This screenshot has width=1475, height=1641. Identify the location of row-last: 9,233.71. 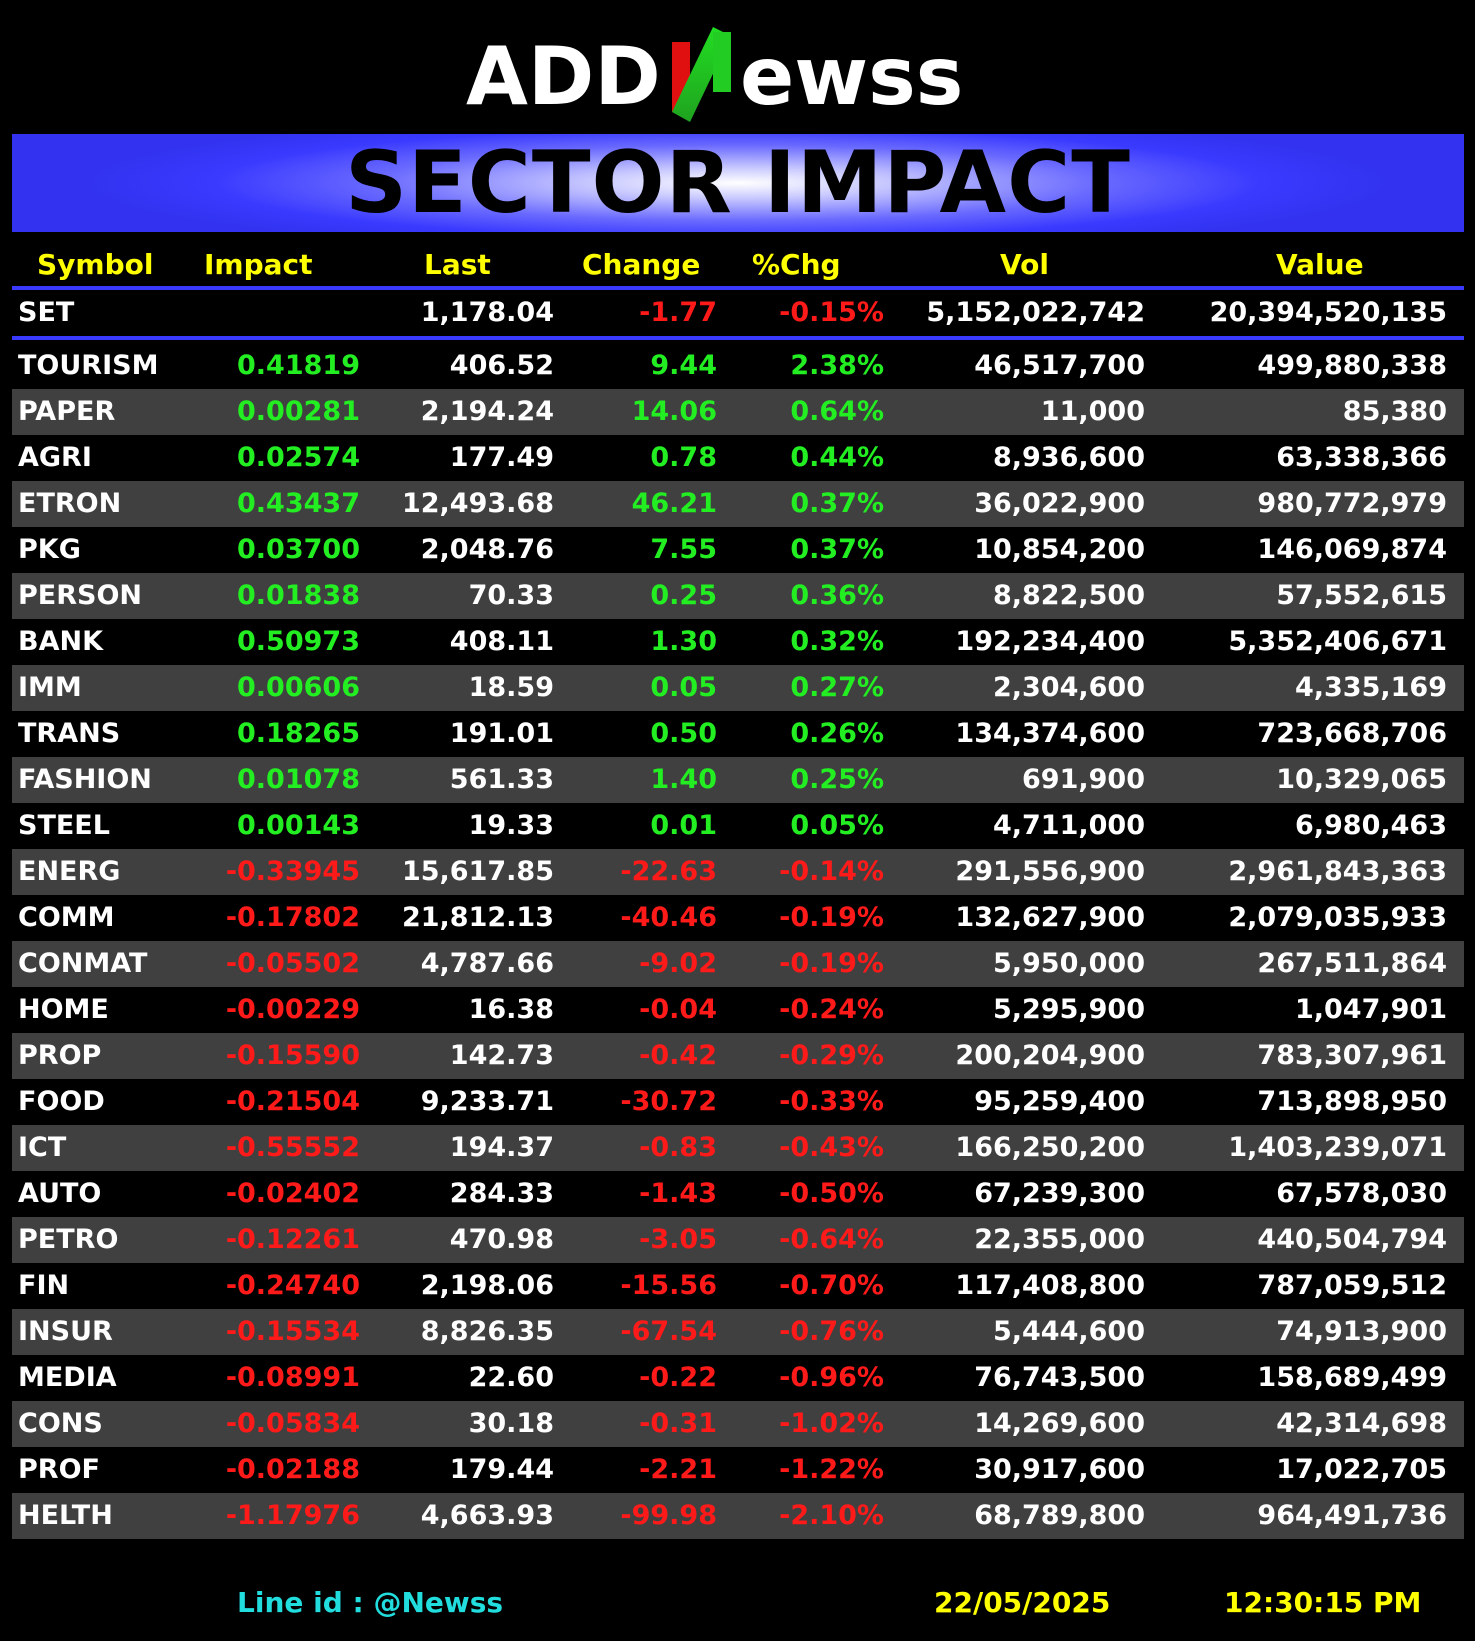
(487, 1101).